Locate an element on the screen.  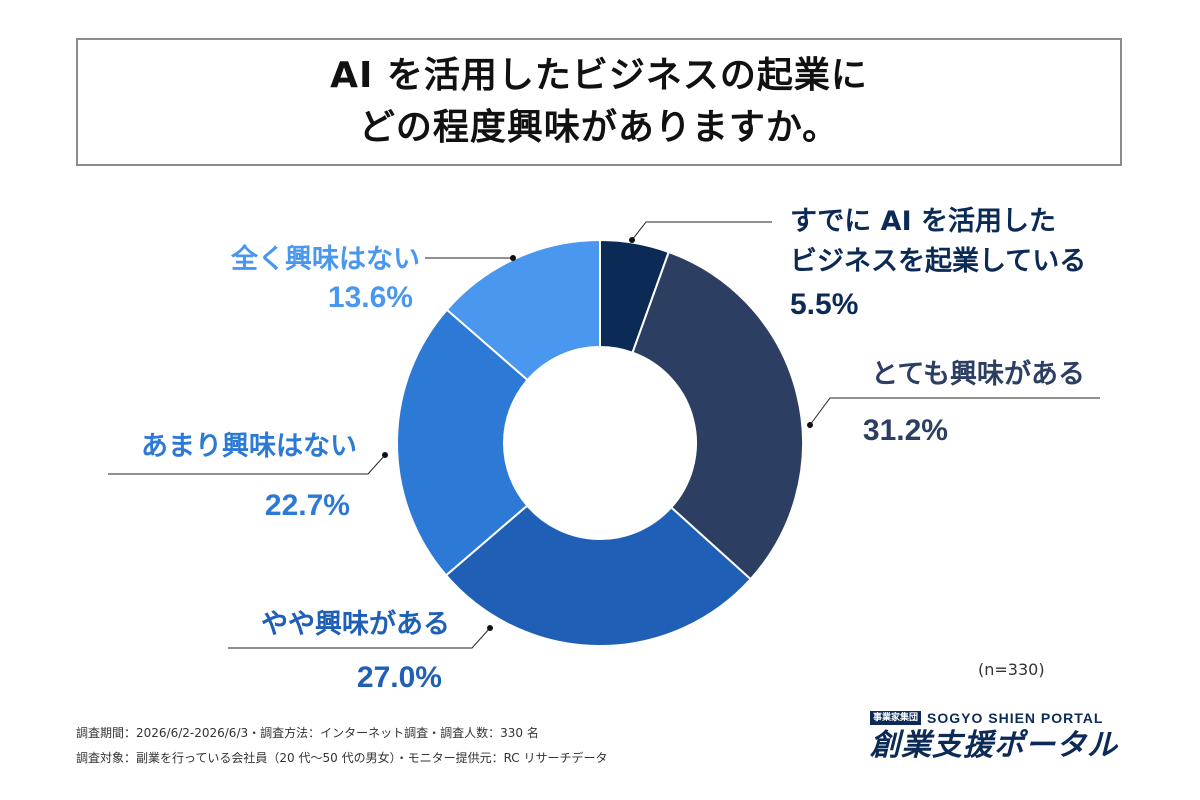
leader-line-already-started is located at coordinates (701, 231).